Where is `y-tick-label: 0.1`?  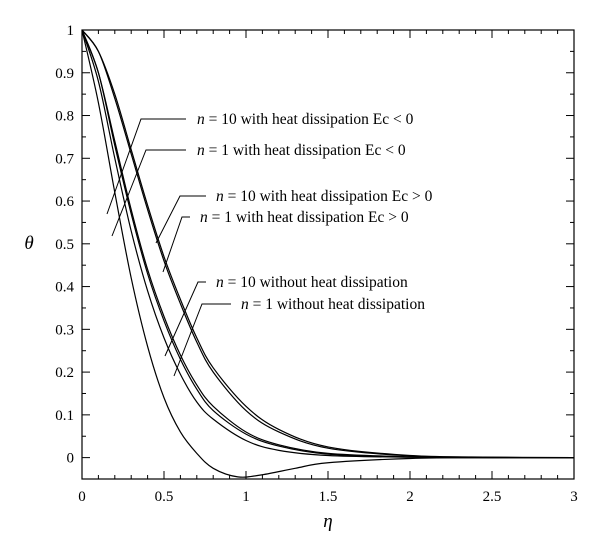
y-tick-label: 0.1 is located at coordinates (64, 416).